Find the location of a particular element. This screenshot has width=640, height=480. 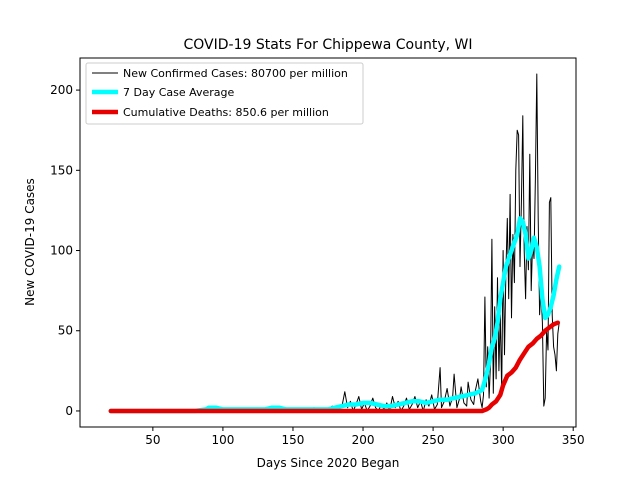

x-tick-label: 100 is located at coordinates (222, 440).